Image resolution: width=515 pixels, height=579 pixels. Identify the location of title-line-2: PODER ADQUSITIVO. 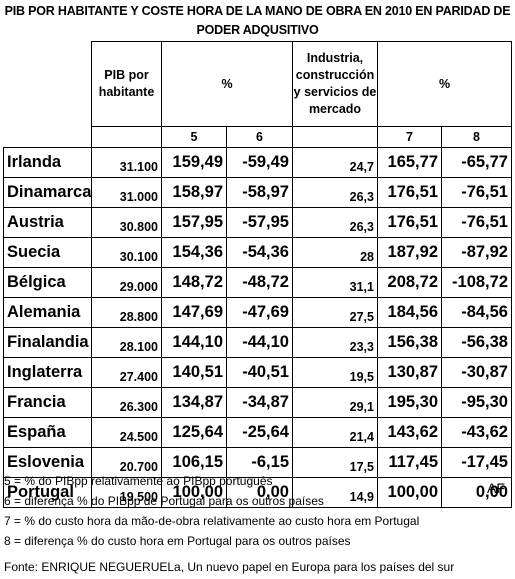
(257, 30).